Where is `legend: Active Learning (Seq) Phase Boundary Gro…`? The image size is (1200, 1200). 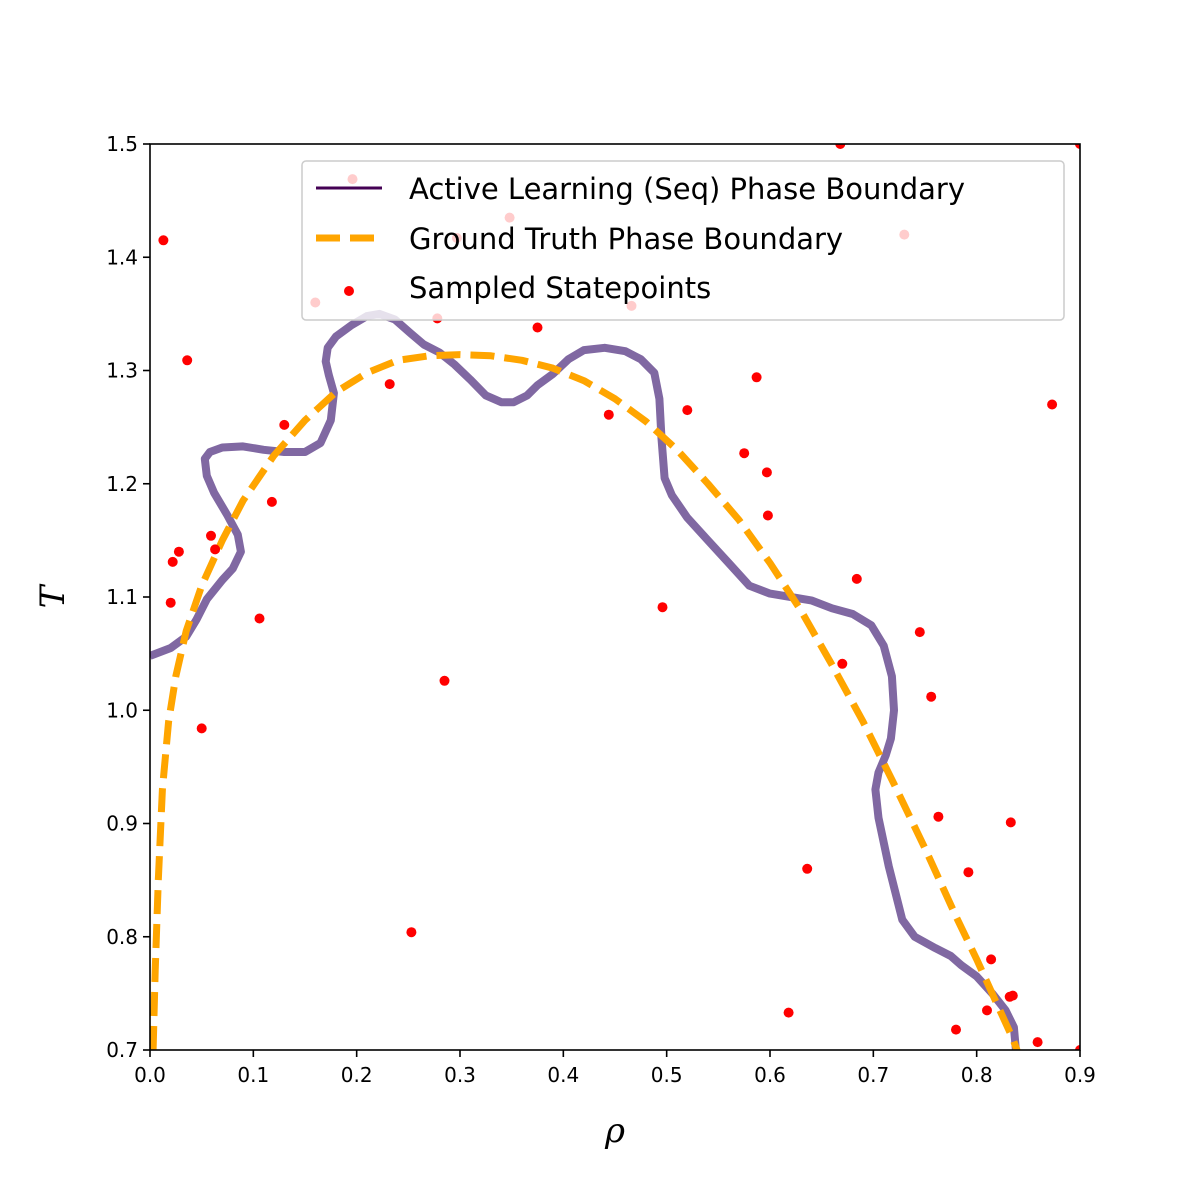
legend: Active Learning (Seq) Phase Boundary Gro… is located at coordinates (683, 240).